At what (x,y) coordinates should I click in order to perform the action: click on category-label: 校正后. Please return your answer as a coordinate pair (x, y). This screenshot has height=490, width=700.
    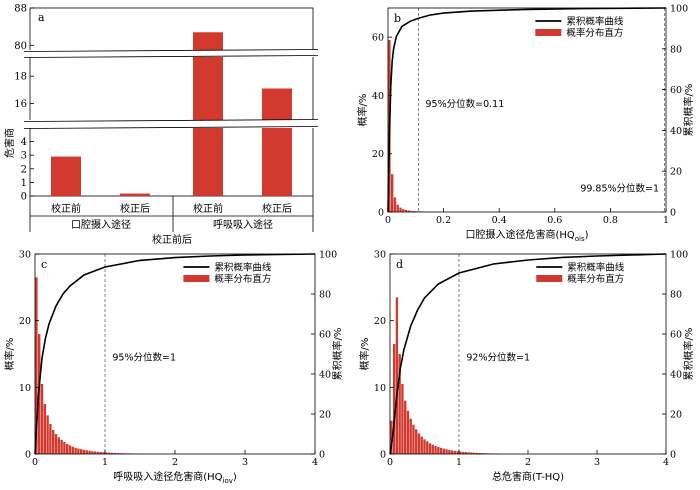
    Looking at the image, I should click on (135, 208).